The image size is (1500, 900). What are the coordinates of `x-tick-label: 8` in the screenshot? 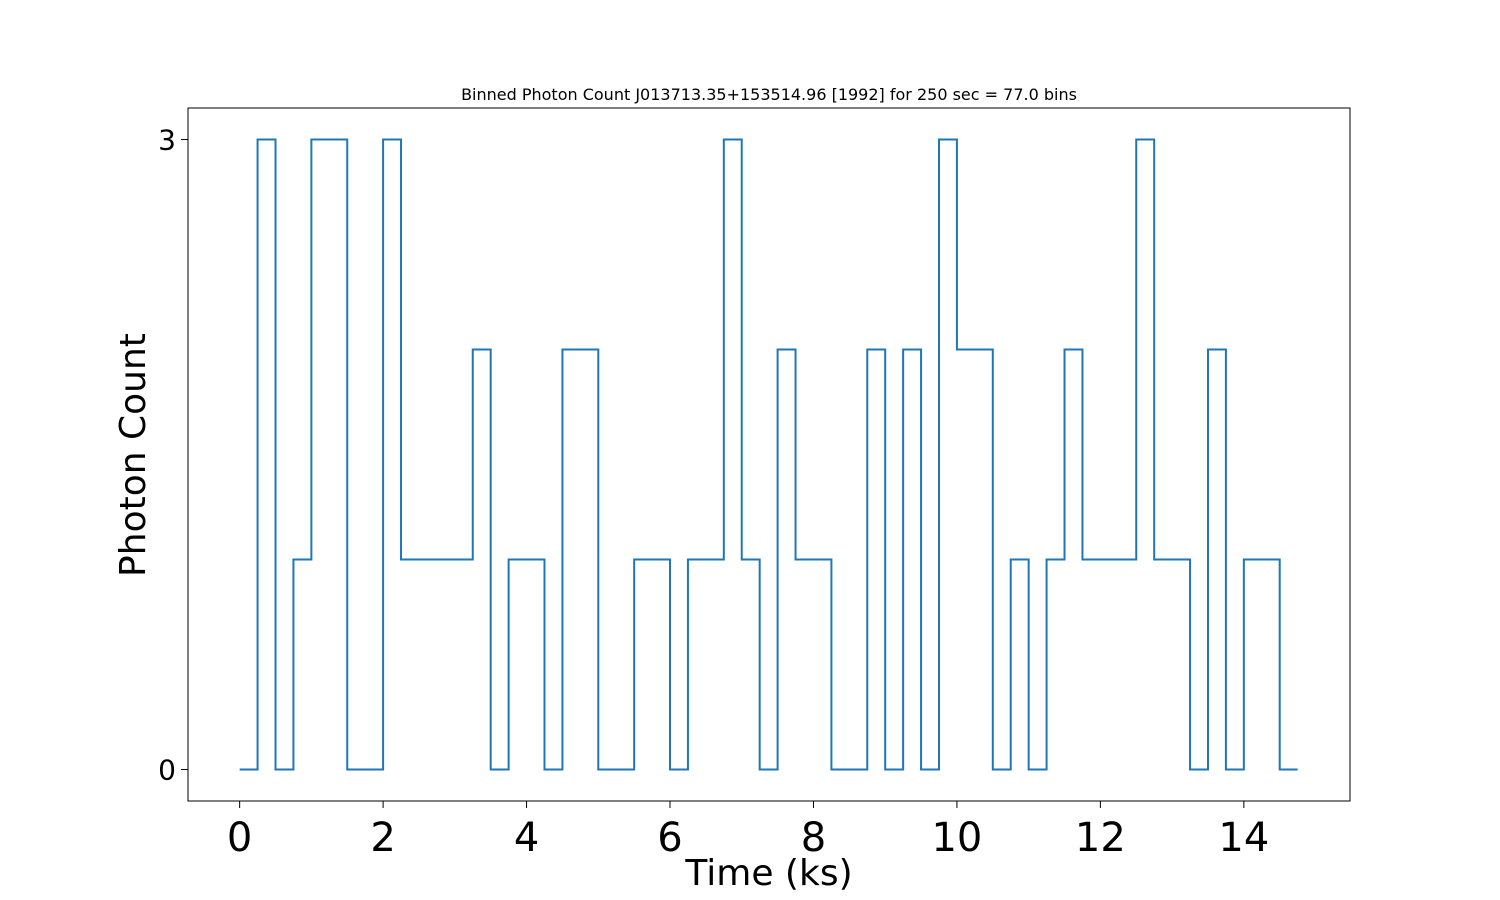 It's located at (813, 838).